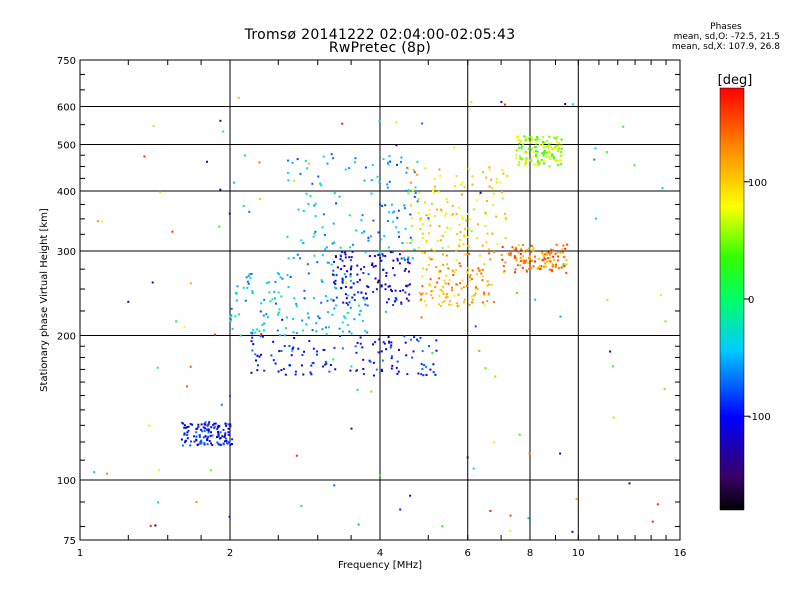  I want to click on colorbar-tick-label: 100, so click(757, 183).